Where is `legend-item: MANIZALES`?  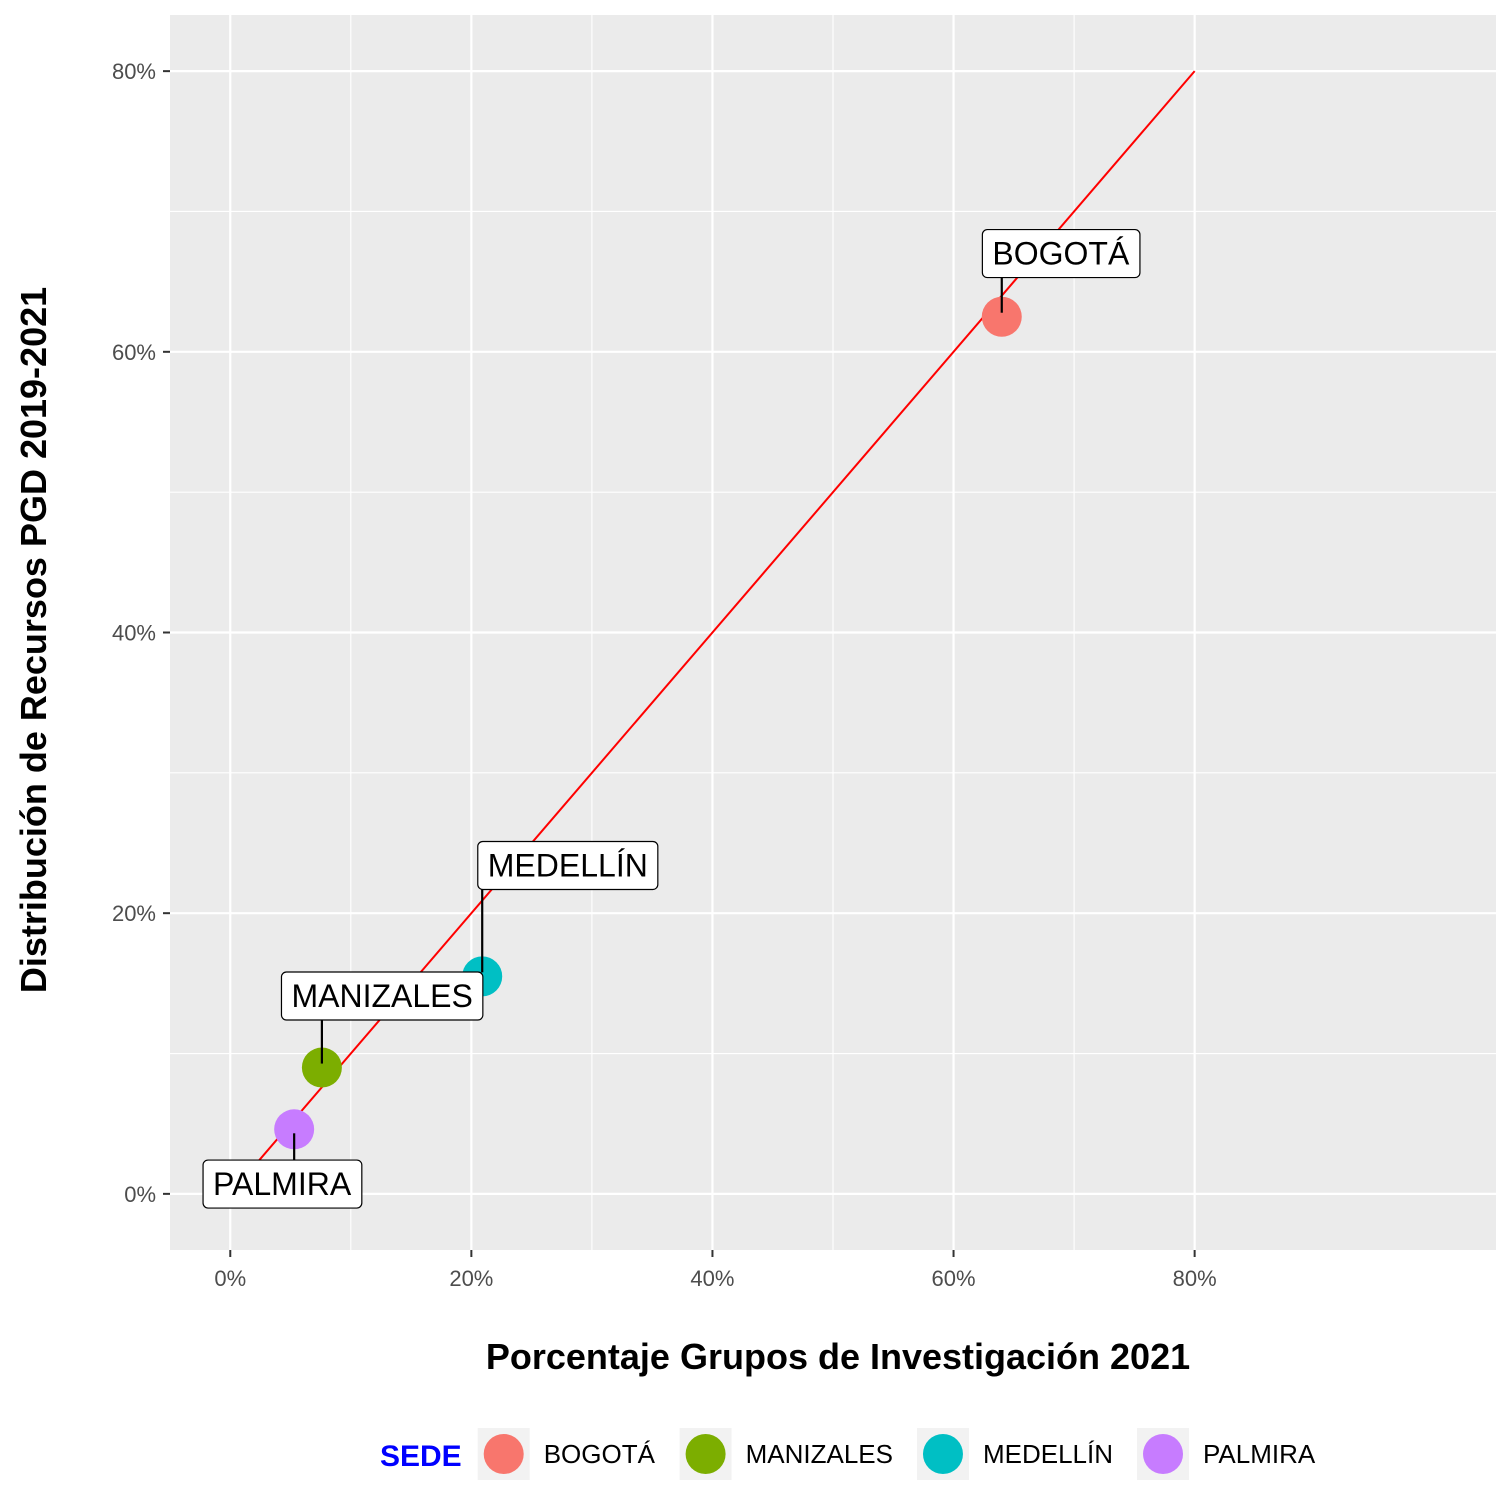 legend-item: MANIZALES is located at coordinates (786, 1454).